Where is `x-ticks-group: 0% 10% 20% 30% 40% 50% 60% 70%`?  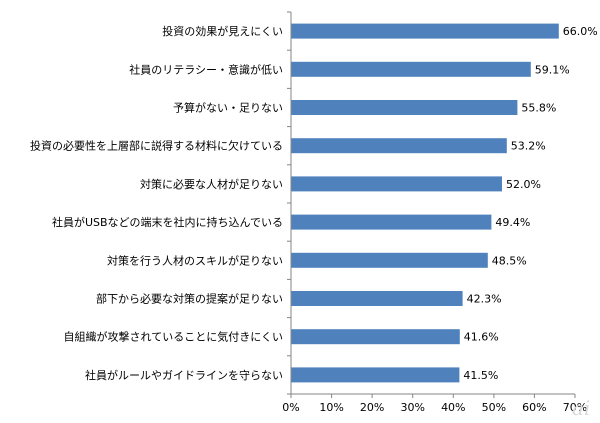 x-ticks-group: 0% 10% 20% 30% 40% 50% 60% 70% is located at coordinates (434, 404).